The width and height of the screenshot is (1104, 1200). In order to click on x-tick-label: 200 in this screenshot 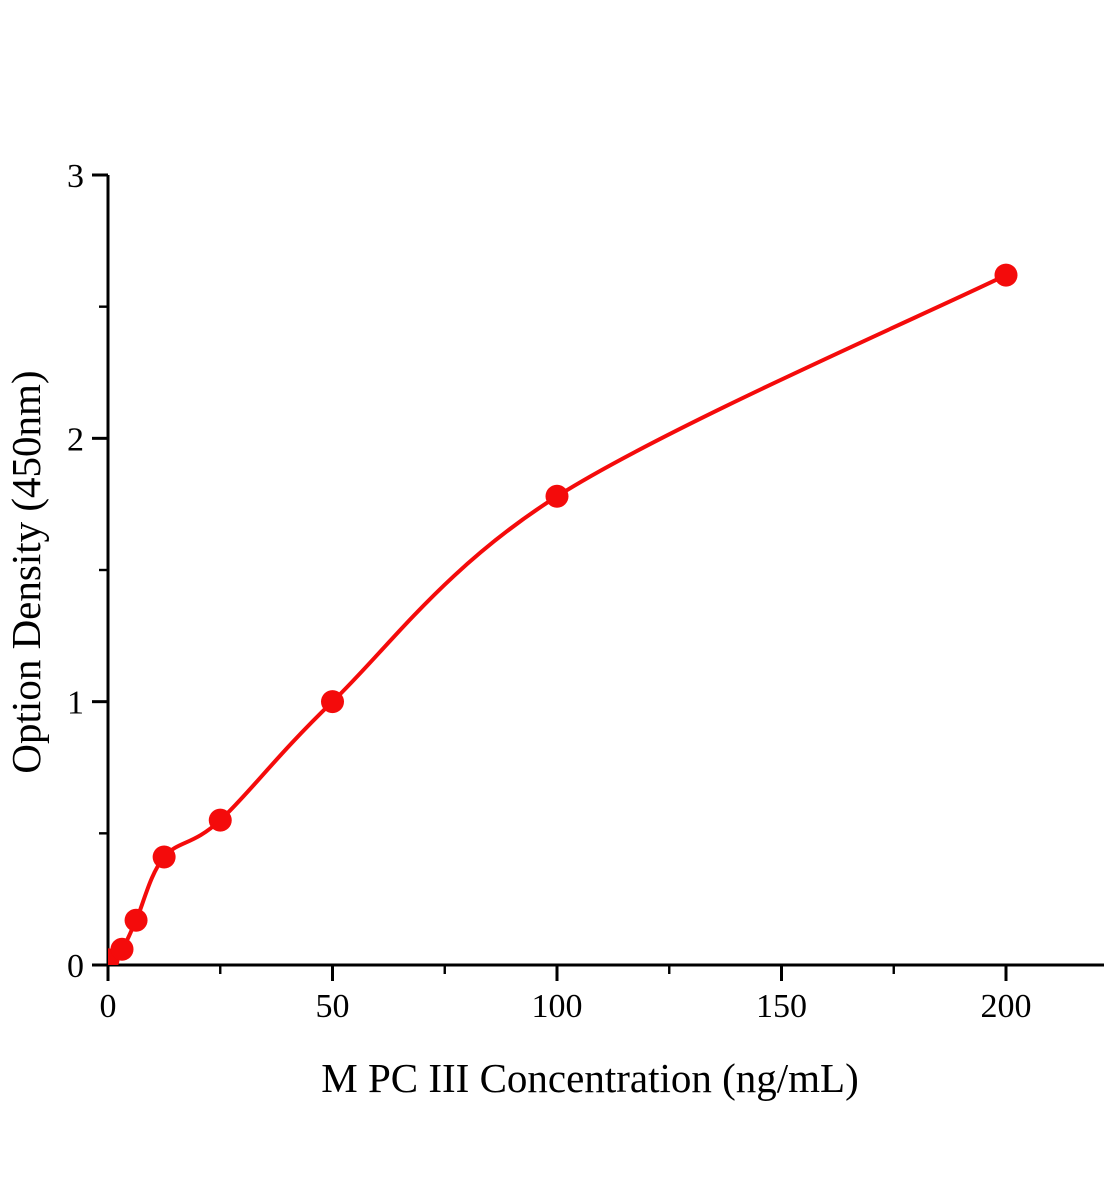, I will do `click(1006, 1006)`.